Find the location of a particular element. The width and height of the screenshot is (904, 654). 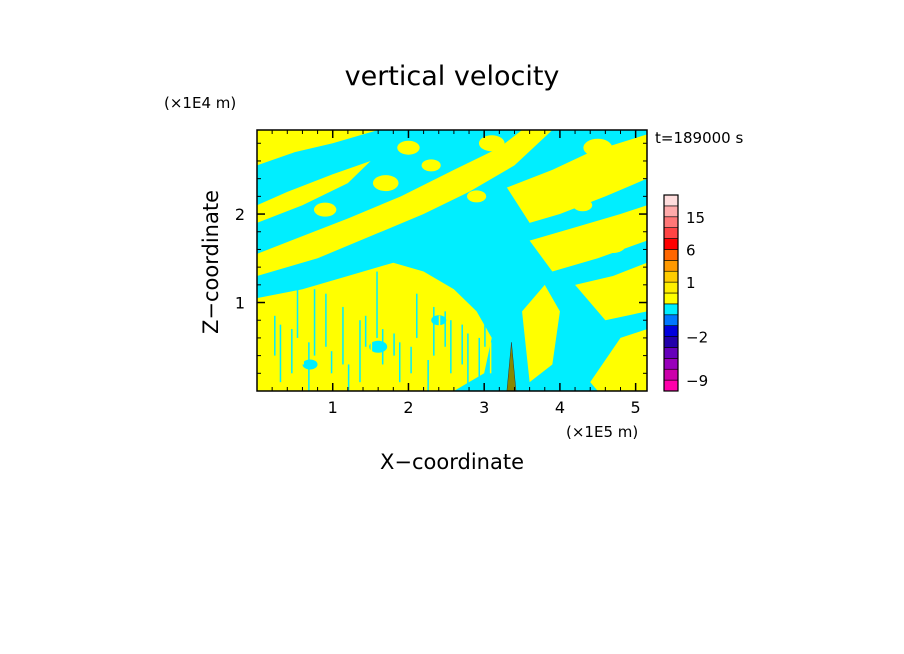

colorbar-tick-label: −2 is located at coordinates (697, 338).